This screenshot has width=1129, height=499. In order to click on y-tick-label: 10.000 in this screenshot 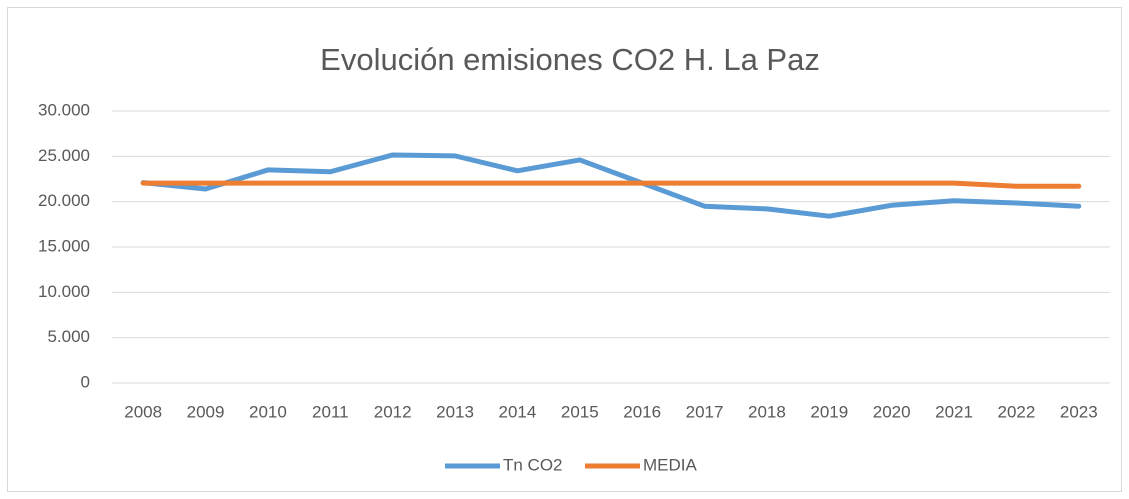, I will do `click(64, 291)`.